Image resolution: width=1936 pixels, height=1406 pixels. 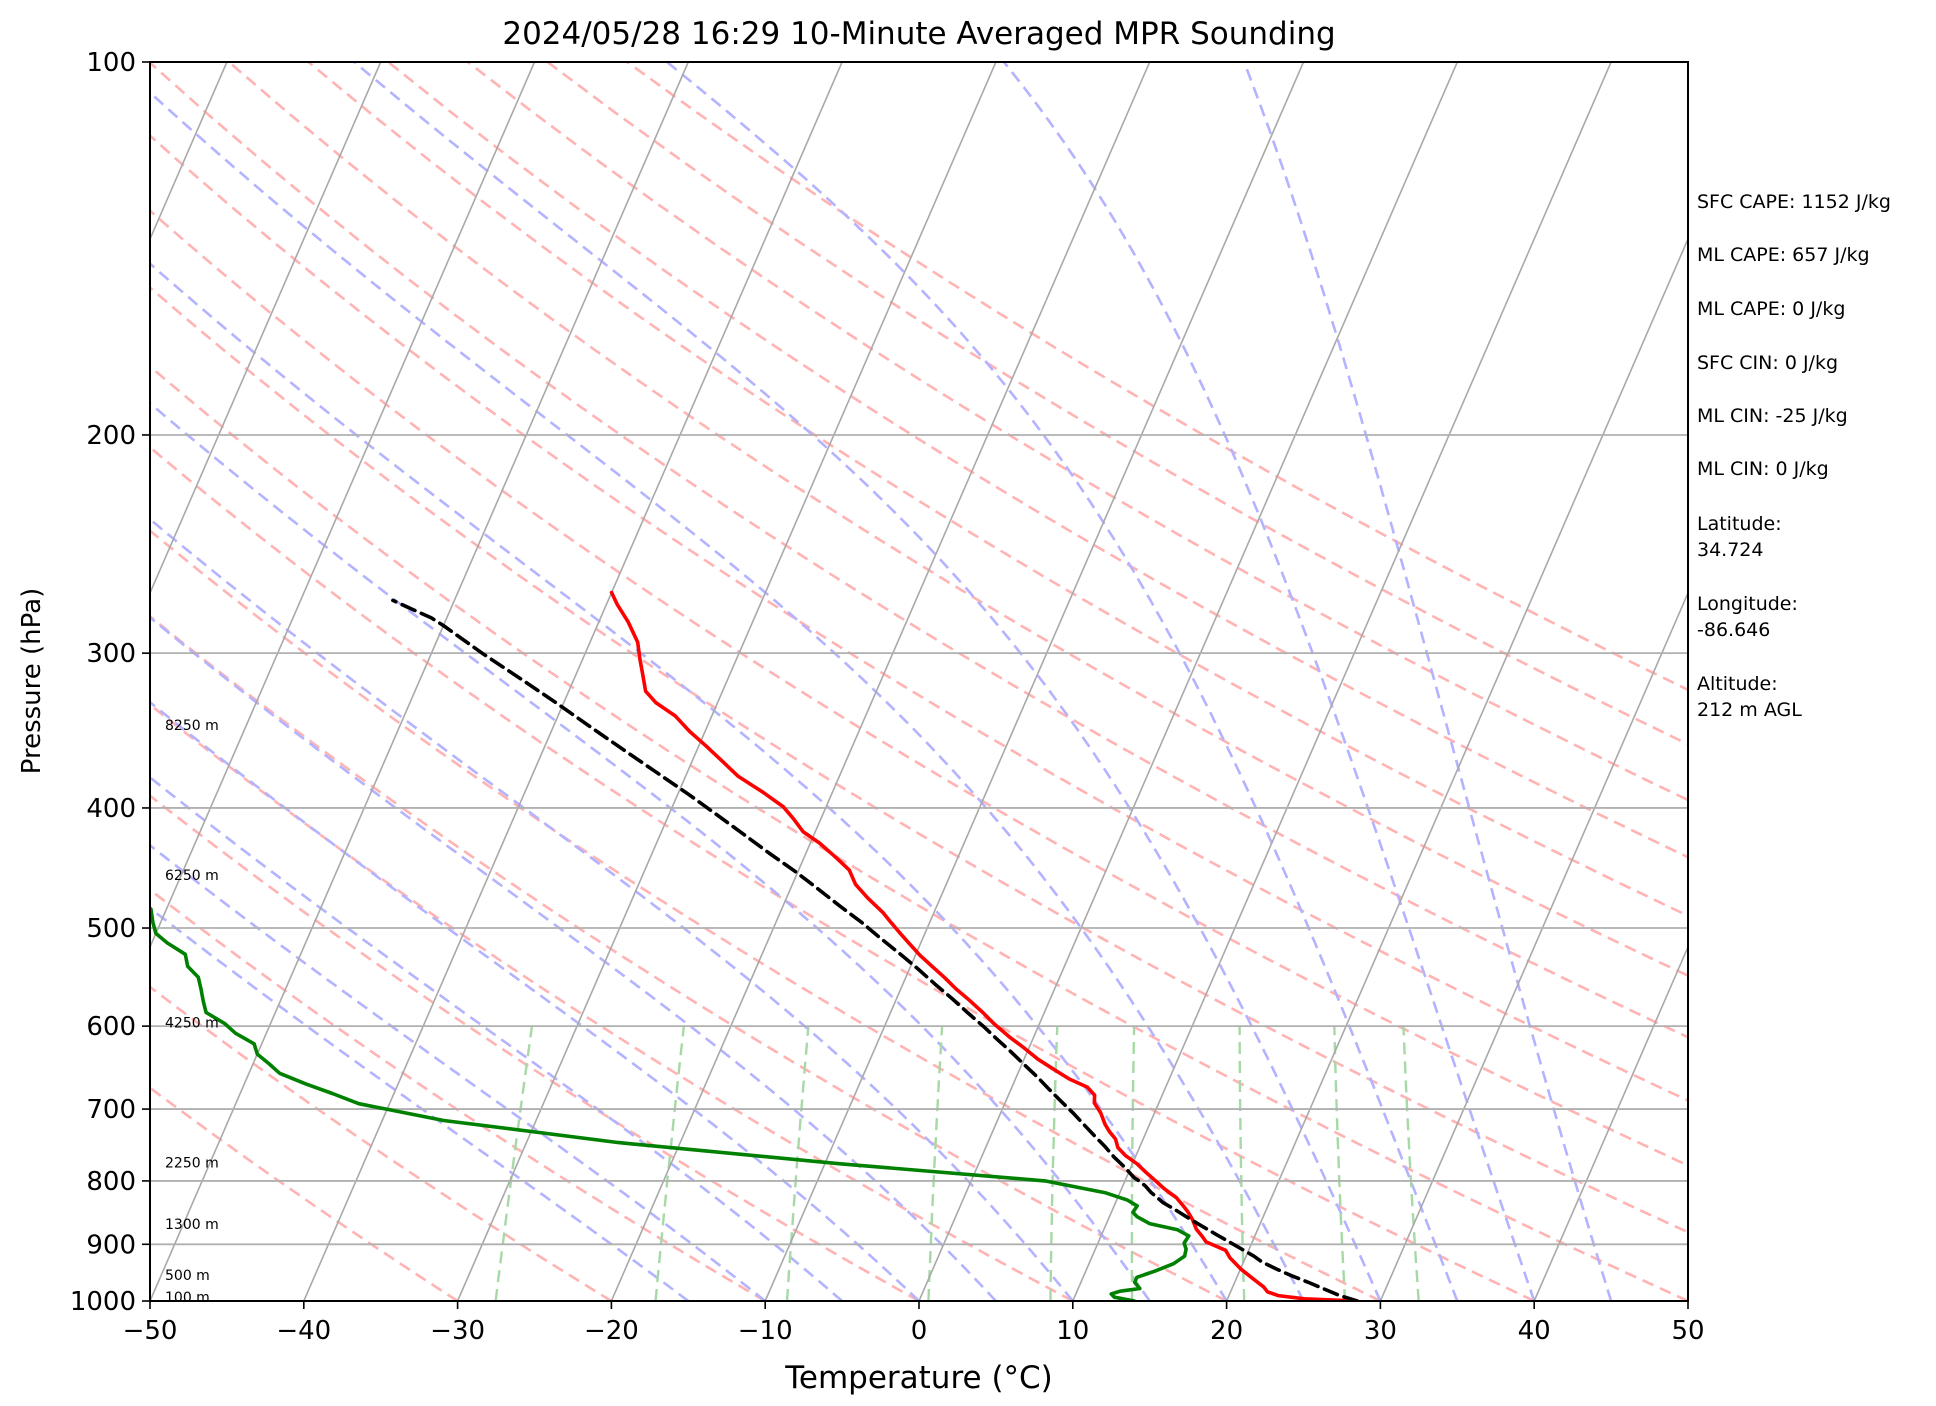 I want to click on ml-cape-2: ML CAPE: 0 J/kg, so click(x=1771, y=309).